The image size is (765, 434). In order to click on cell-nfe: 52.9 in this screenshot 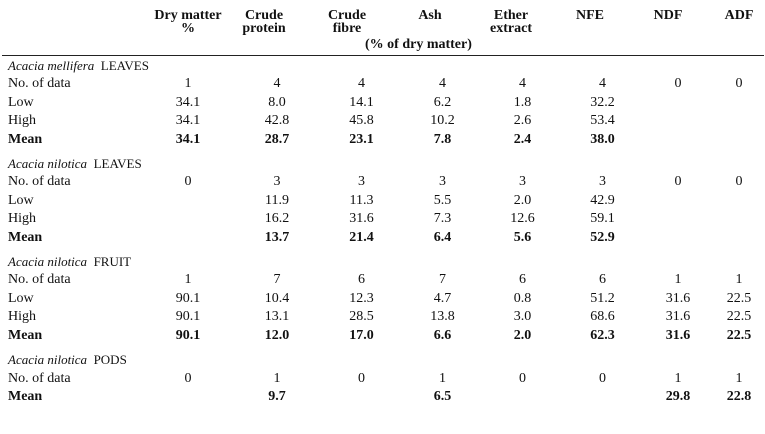, I will do `click(602, 237)`.